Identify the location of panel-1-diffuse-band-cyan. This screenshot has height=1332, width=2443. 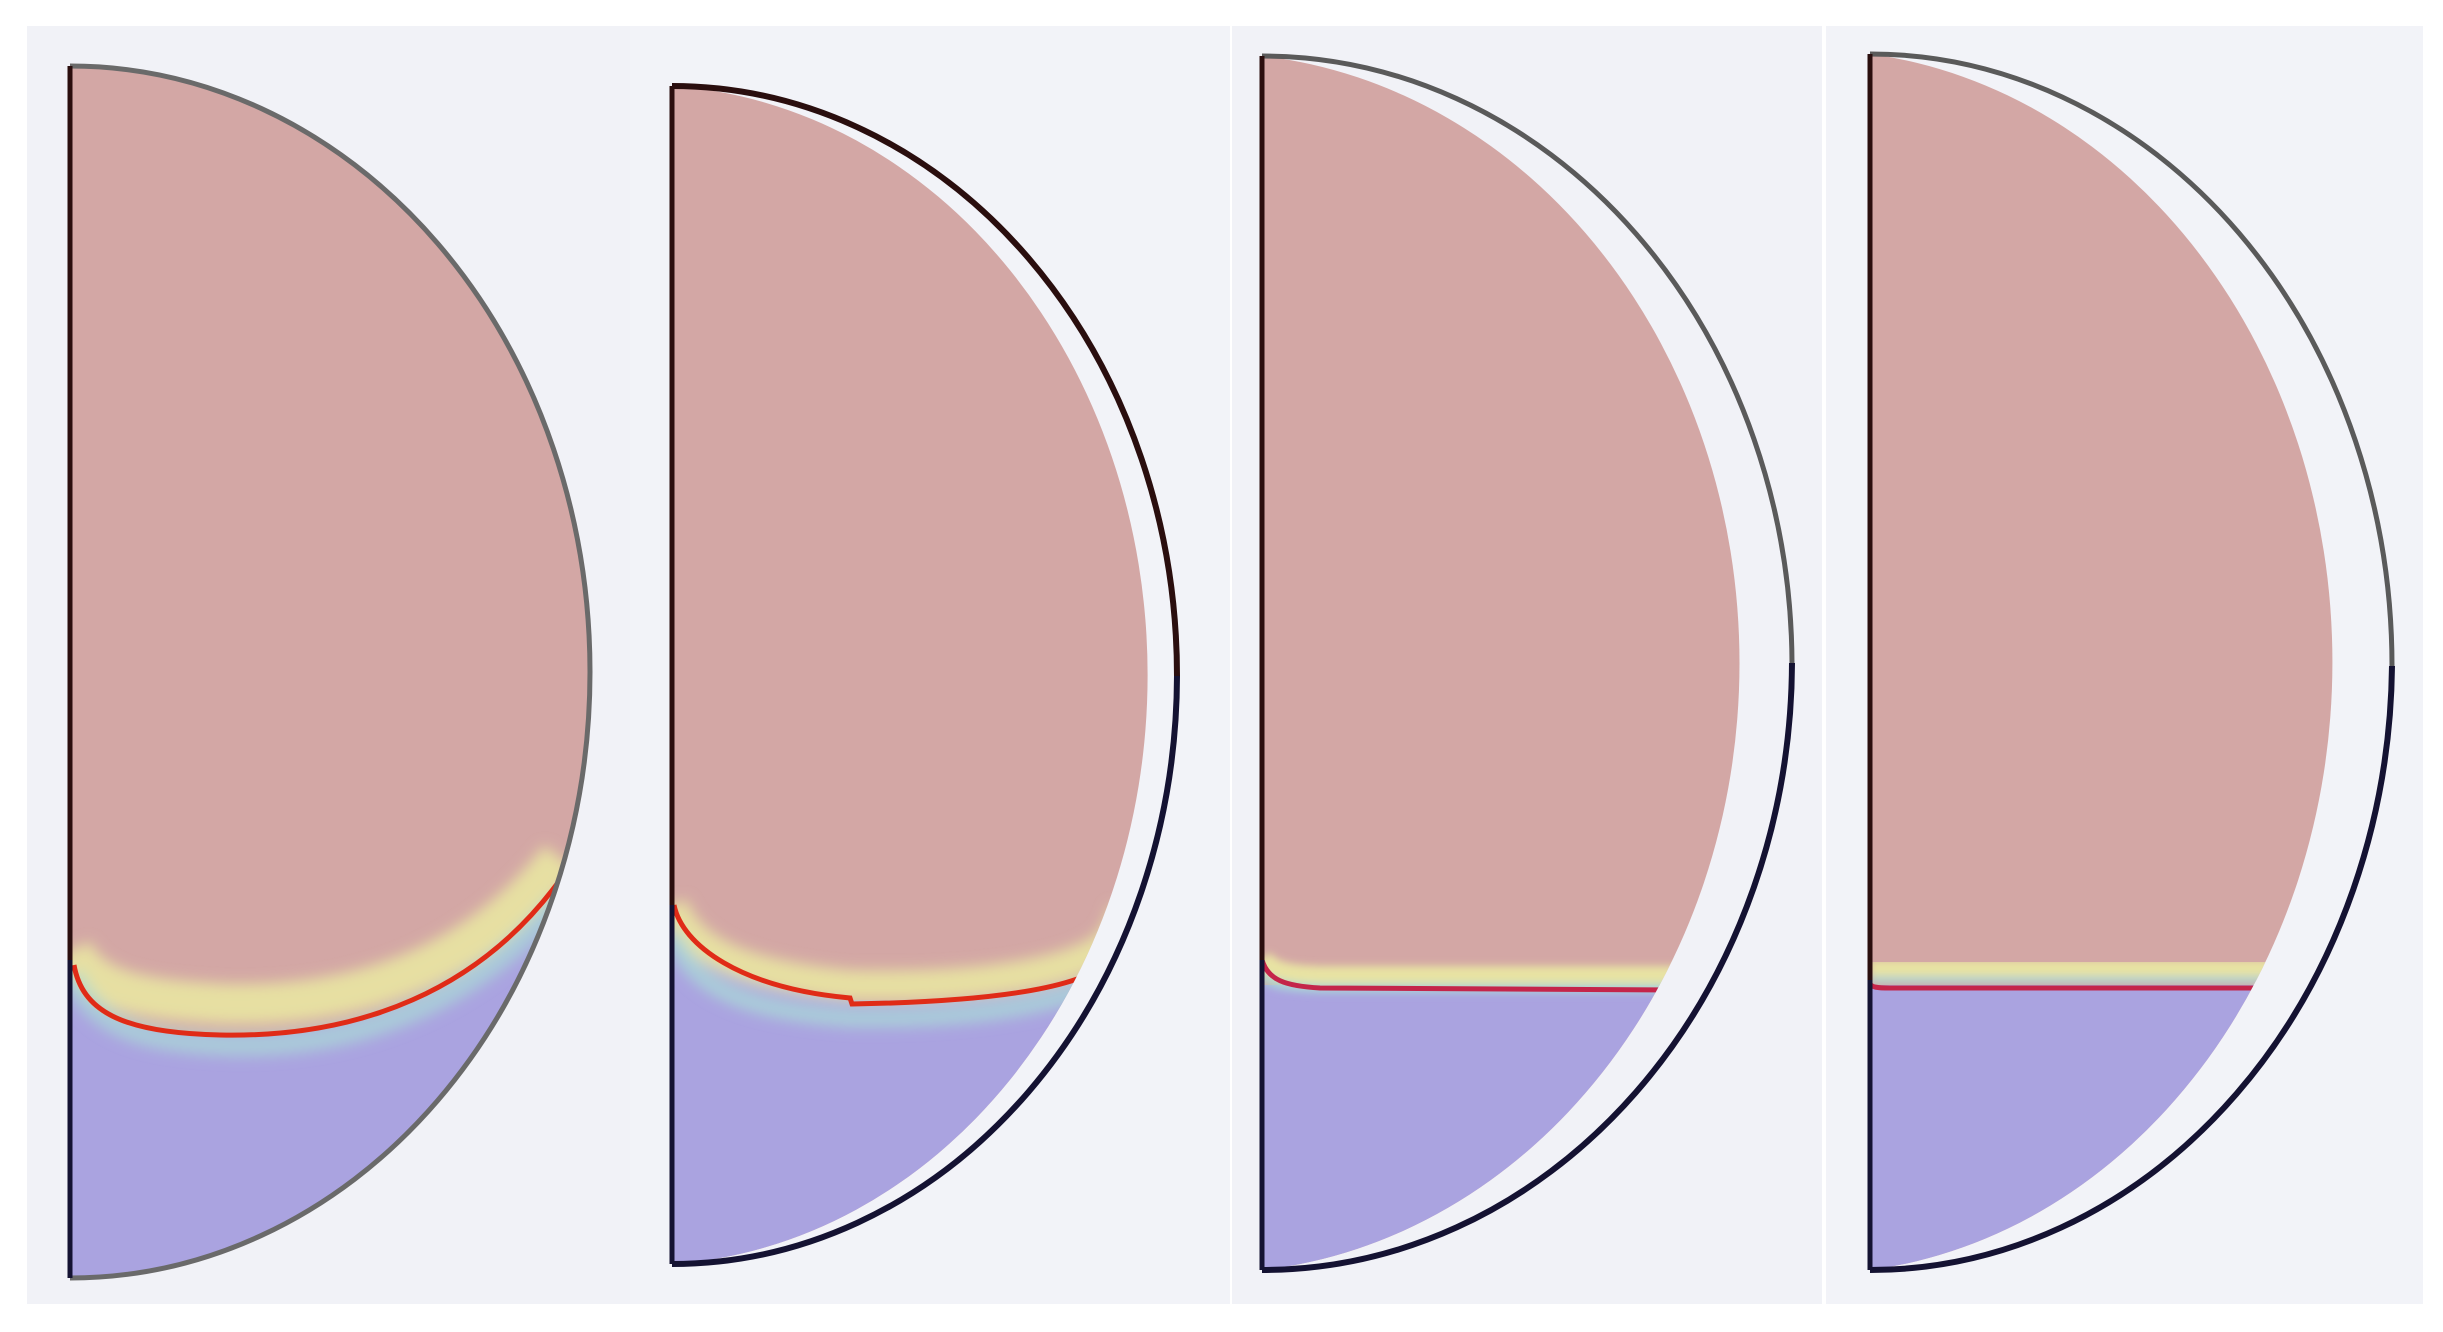
(319, 974).